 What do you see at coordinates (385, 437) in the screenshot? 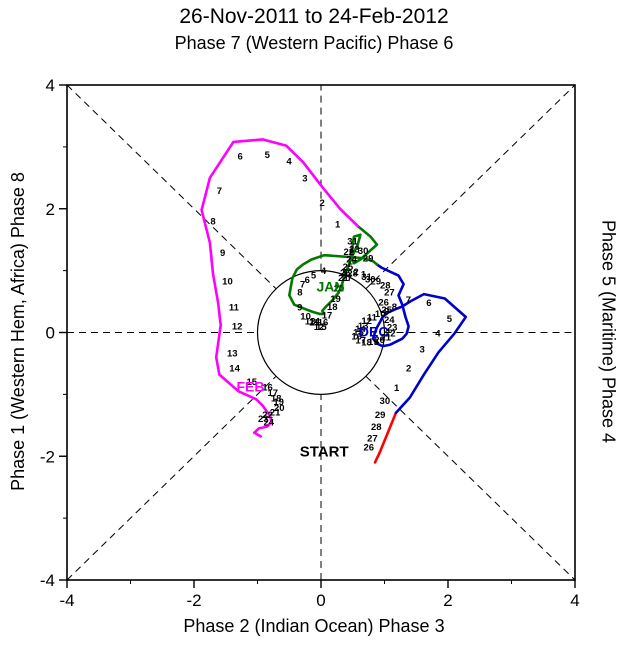
I see `trajectory-nov` at bounding box center [385, 437].